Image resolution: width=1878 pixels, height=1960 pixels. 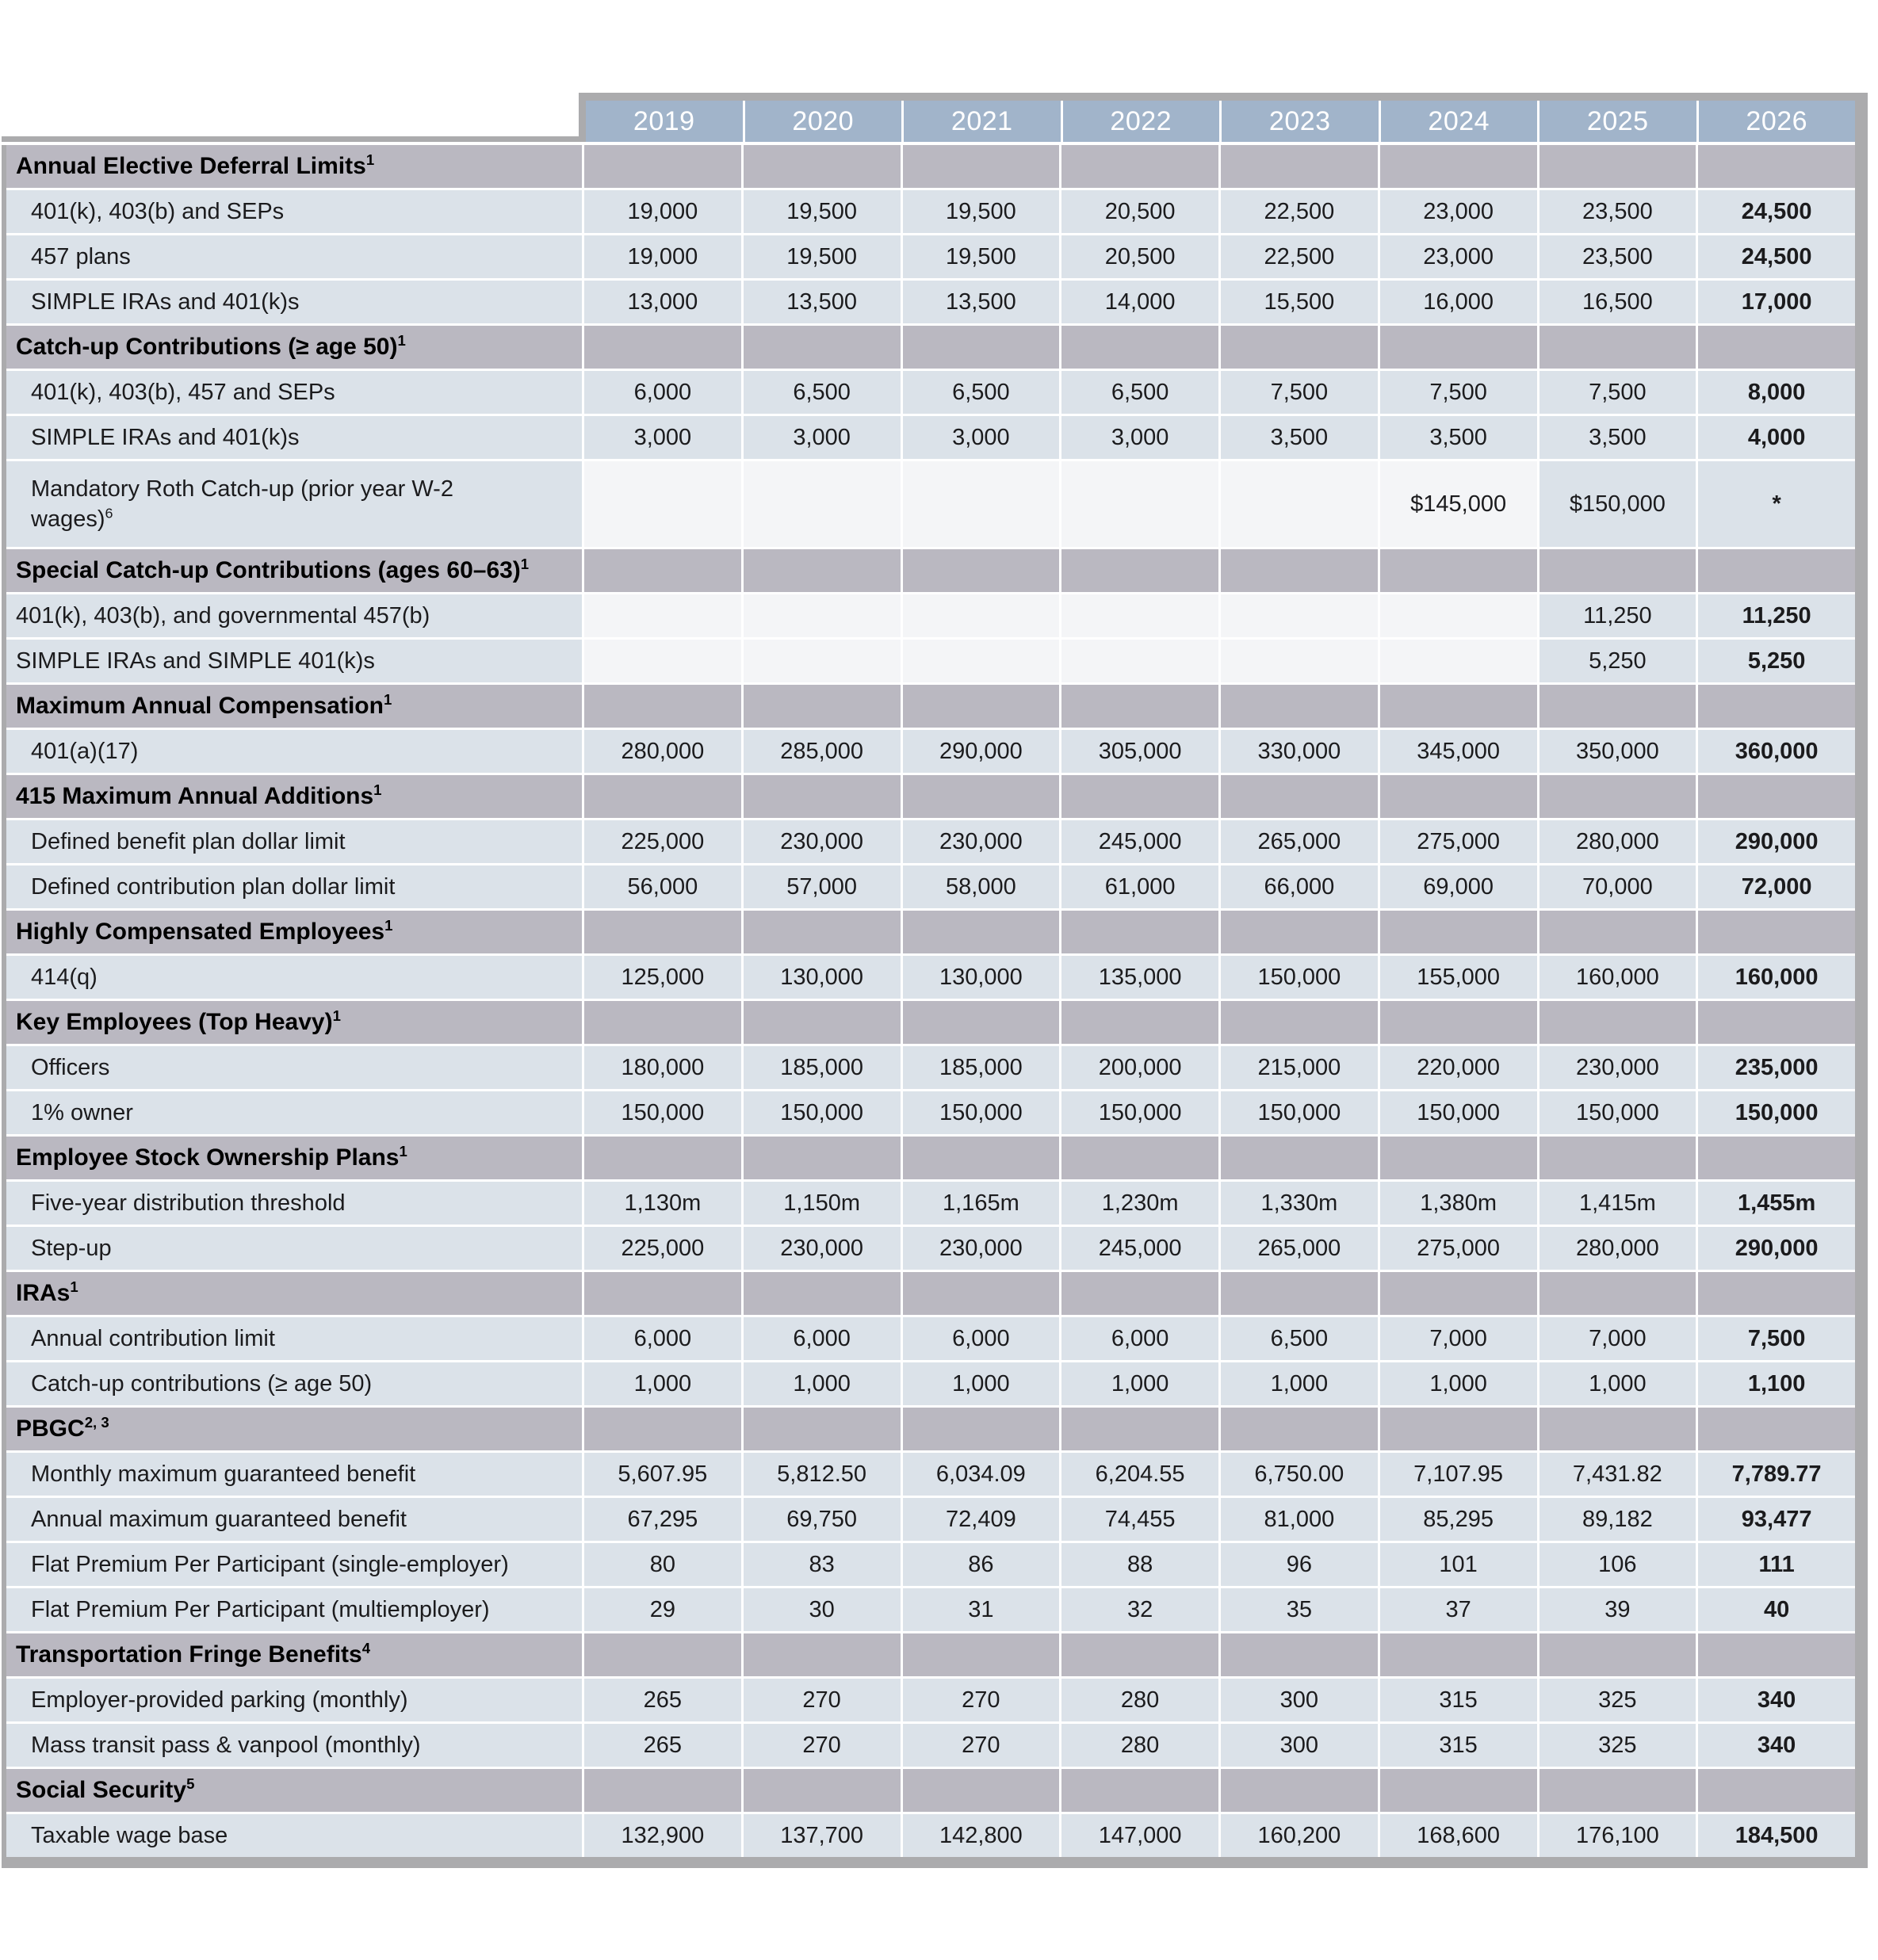 I want to click on row-label-text: 1% owner, so click(x=82, y=1112).